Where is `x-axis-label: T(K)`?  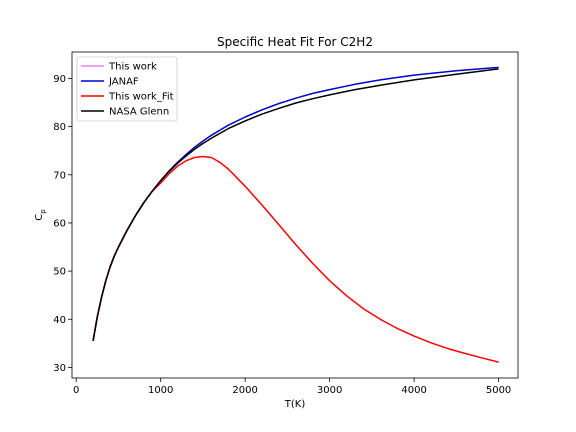
x-axis-label: T(K) is located at coordinates (295, 404).